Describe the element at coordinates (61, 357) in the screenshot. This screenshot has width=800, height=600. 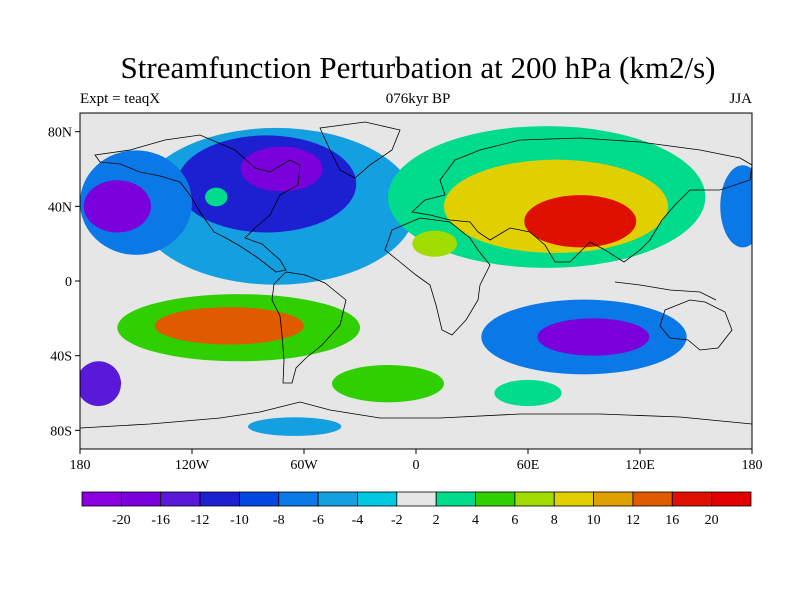
I see `lat-tick-label: 40S` at that location.